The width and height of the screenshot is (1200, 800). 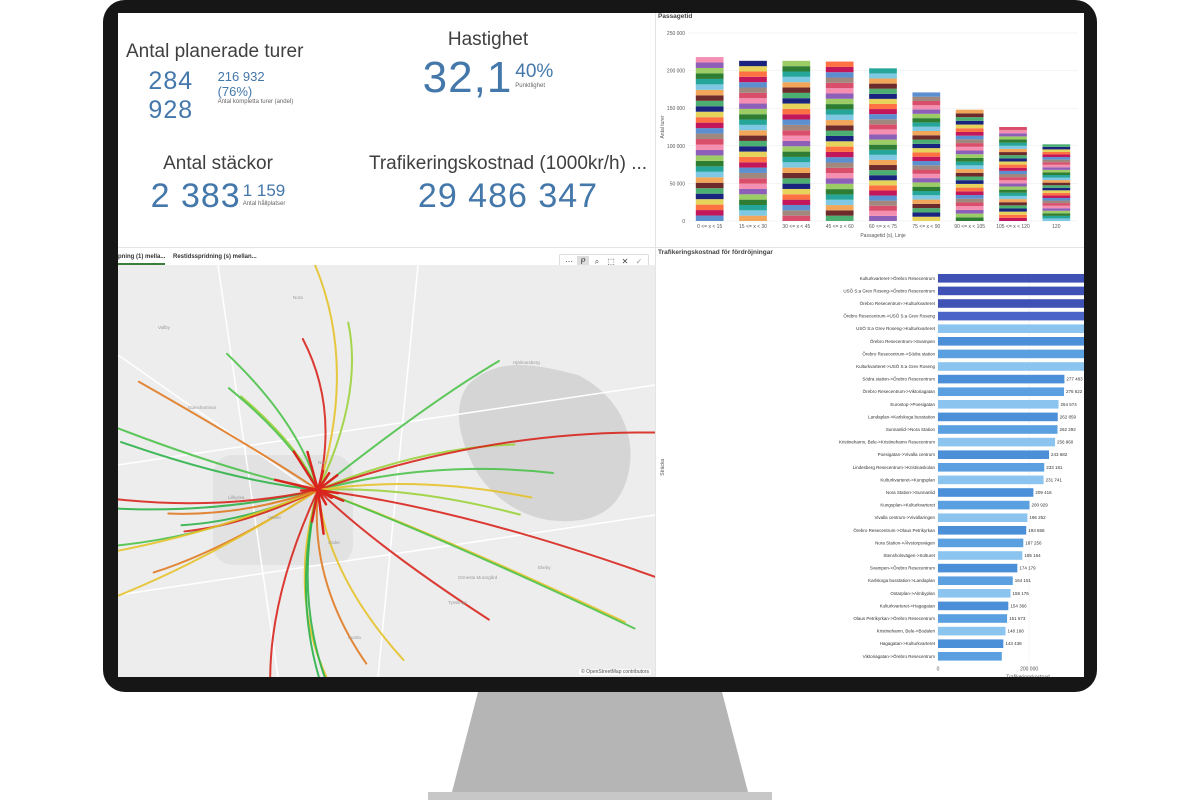 What do you see at coordinates (1069, 404) in the screenshot?
I see `data-label: 264 574` at bounding box center [1069, 404].